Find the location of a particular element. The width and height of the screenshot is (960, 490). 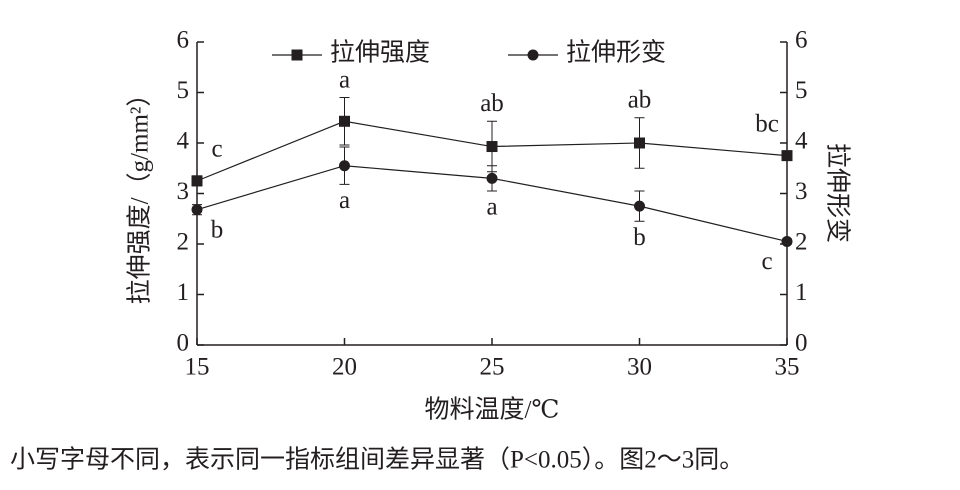

y2-tick-label: 5 is located at coordinates (801, 90).